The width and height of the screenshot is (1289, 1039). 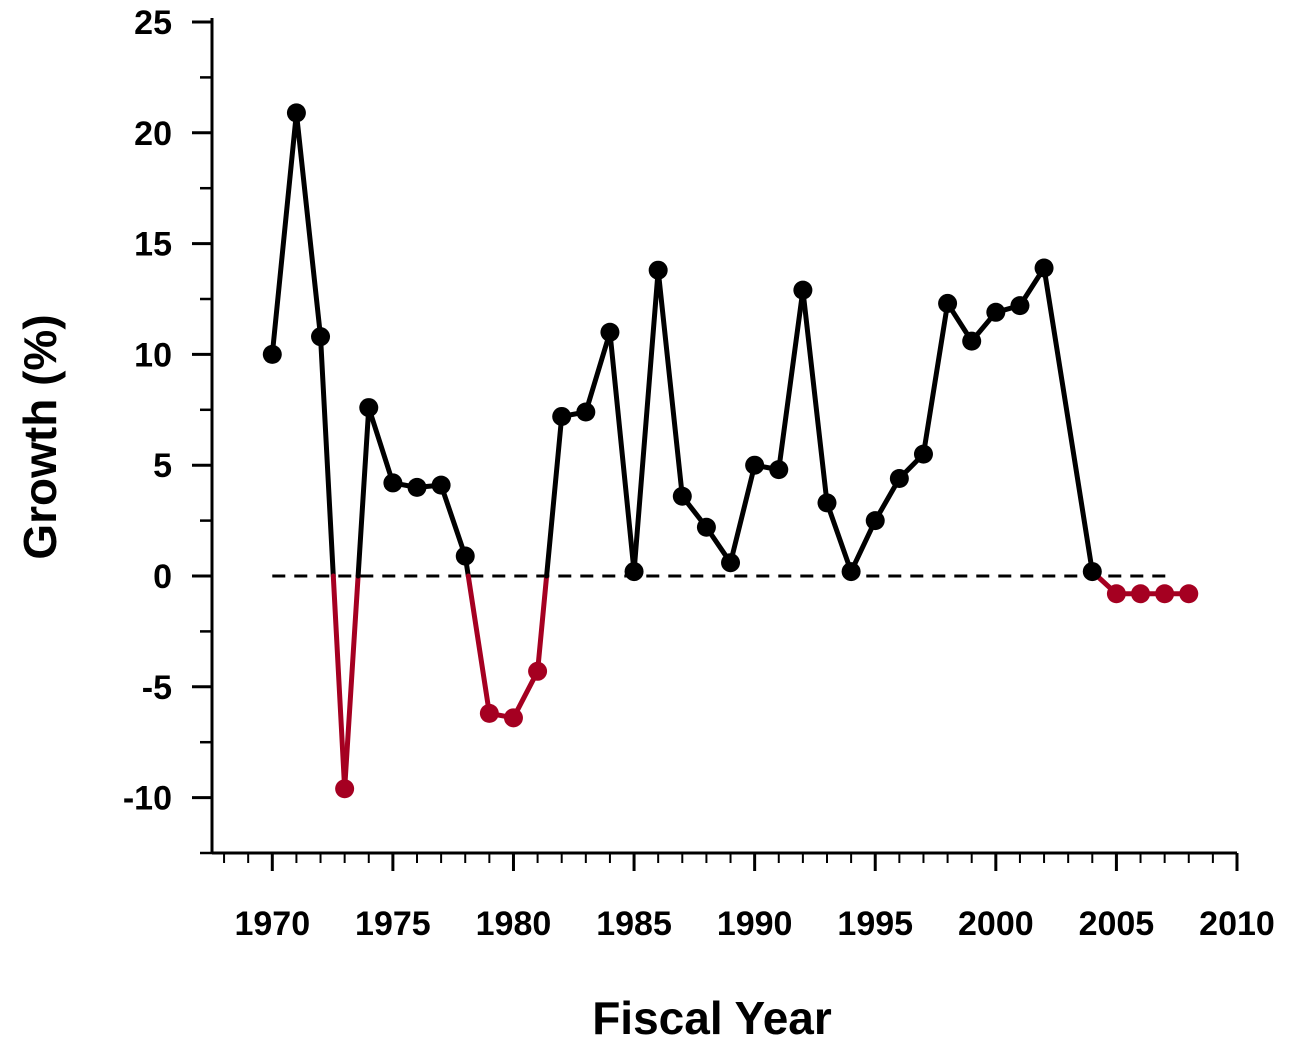 I want to click on y-tick-label: -10, so click(x=147, y=799).